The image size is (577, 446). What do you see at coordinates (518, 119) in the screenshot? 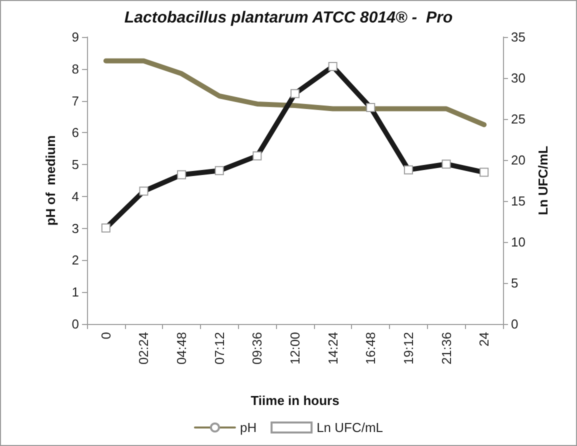
I see `y2-tick-label: 25` at bounding box center [518, 119].